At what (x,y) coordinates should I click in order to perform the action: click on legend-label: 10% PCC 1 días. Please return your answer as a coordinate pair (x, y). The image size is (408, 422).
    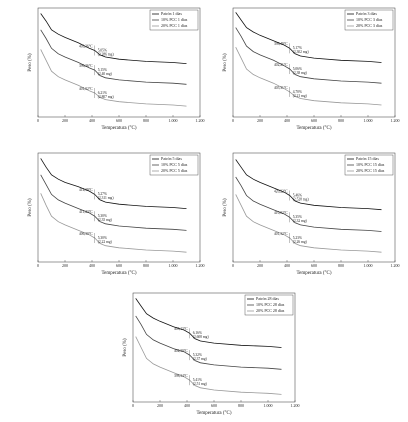
    Looking at the image, I should click on (174, 19).